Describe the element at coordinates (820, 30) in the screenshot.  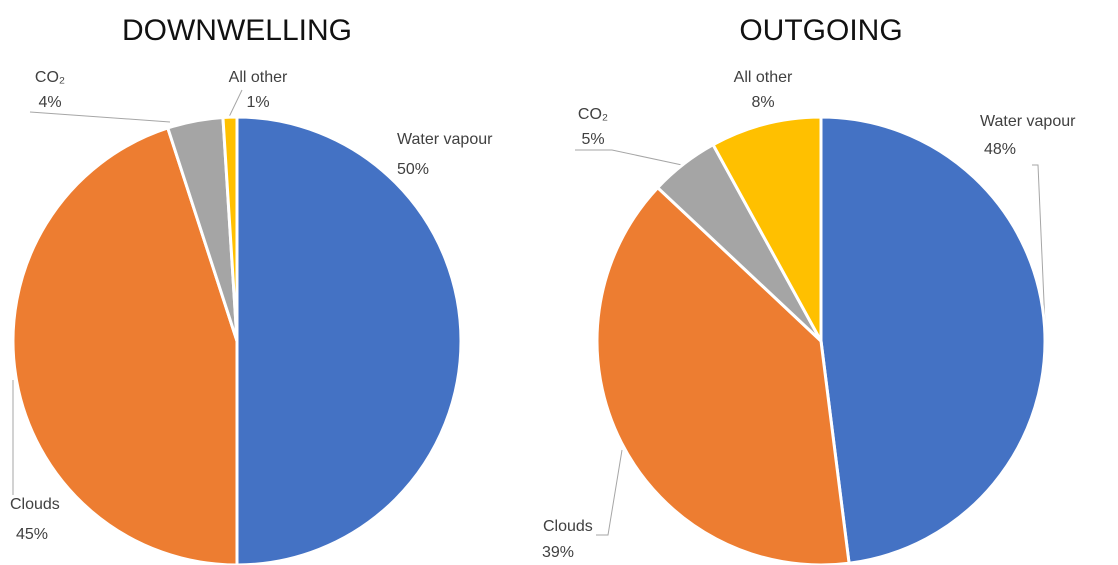
I see `chart-title: OUTGOING` at that location.